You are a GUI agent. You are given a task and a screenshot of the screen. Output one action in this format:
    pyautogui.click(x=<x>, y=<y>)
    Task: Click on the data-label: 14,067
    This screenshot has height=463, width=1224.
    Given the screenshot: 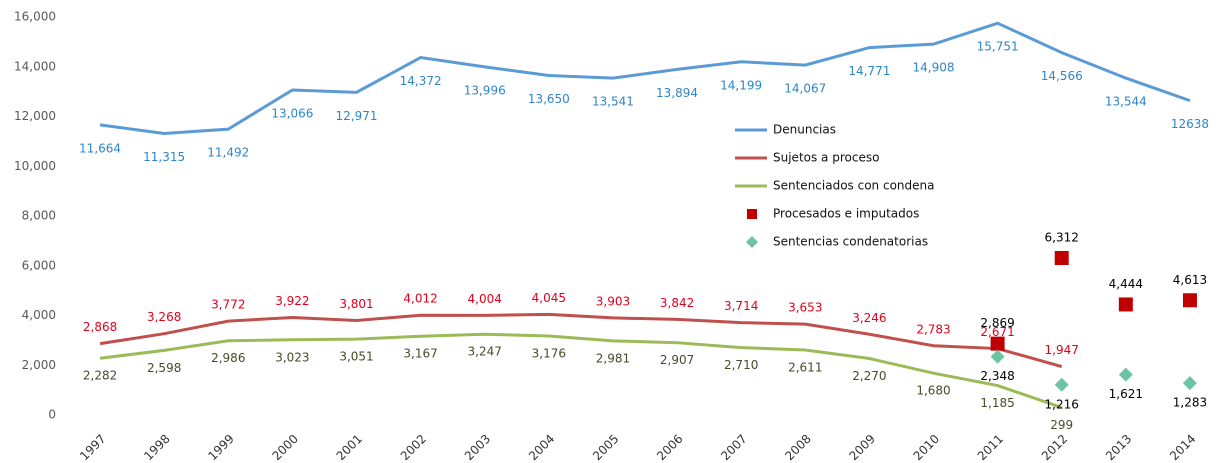 What is the action you would take?
    pyautogui.click(x=805, y=89)
    